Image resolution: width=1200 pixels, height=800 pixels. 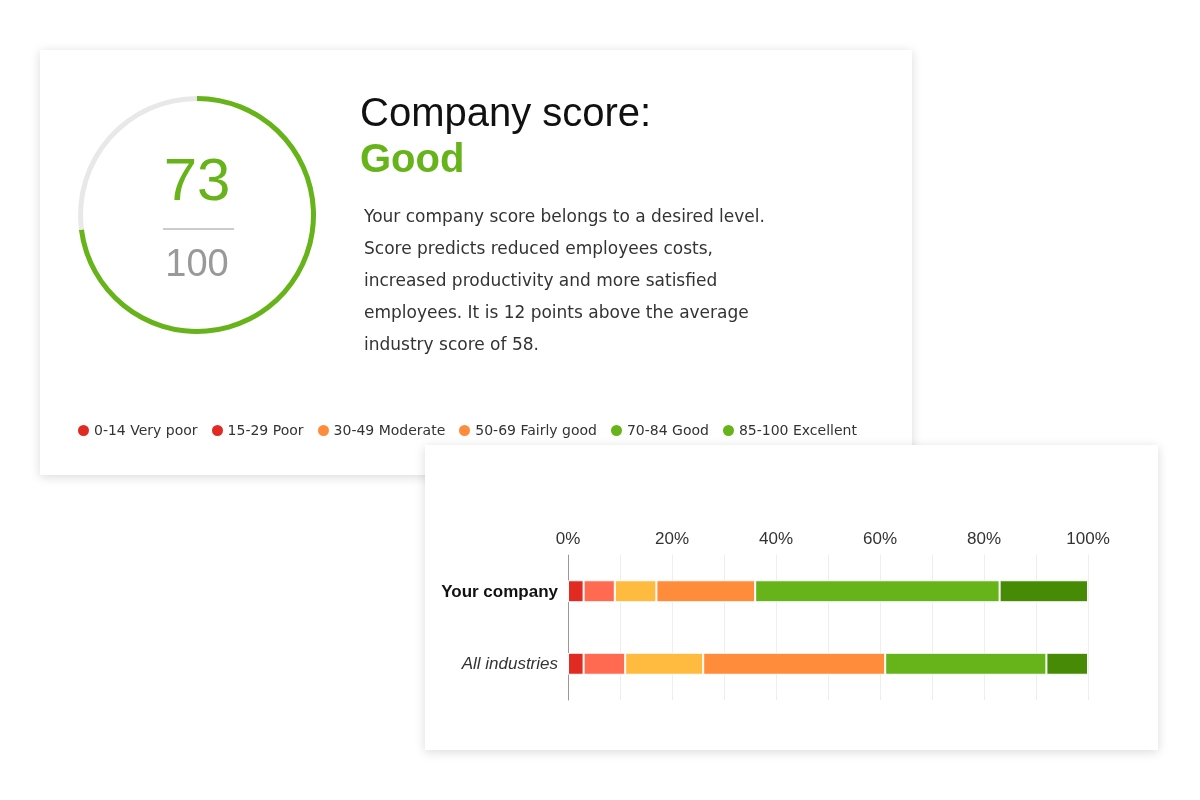 I want to click on text: 15-29 Poor, so click(x=265, y=430).